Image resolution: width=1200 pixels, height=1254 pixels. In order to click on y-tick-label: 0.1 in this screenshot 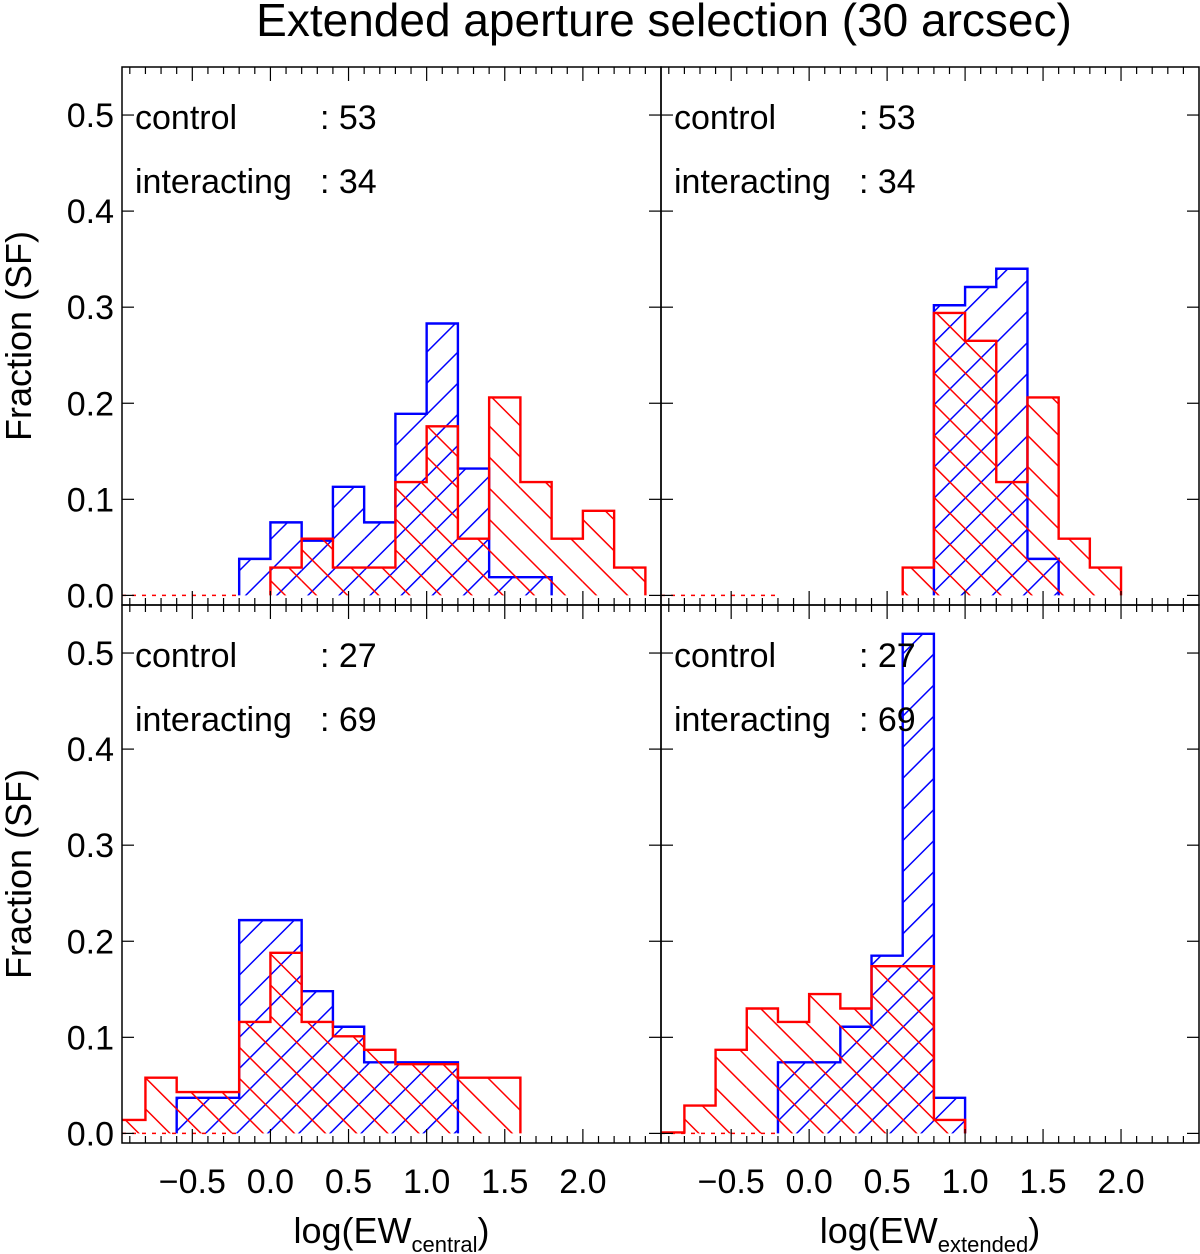, I will do `click(90, 1038)`.